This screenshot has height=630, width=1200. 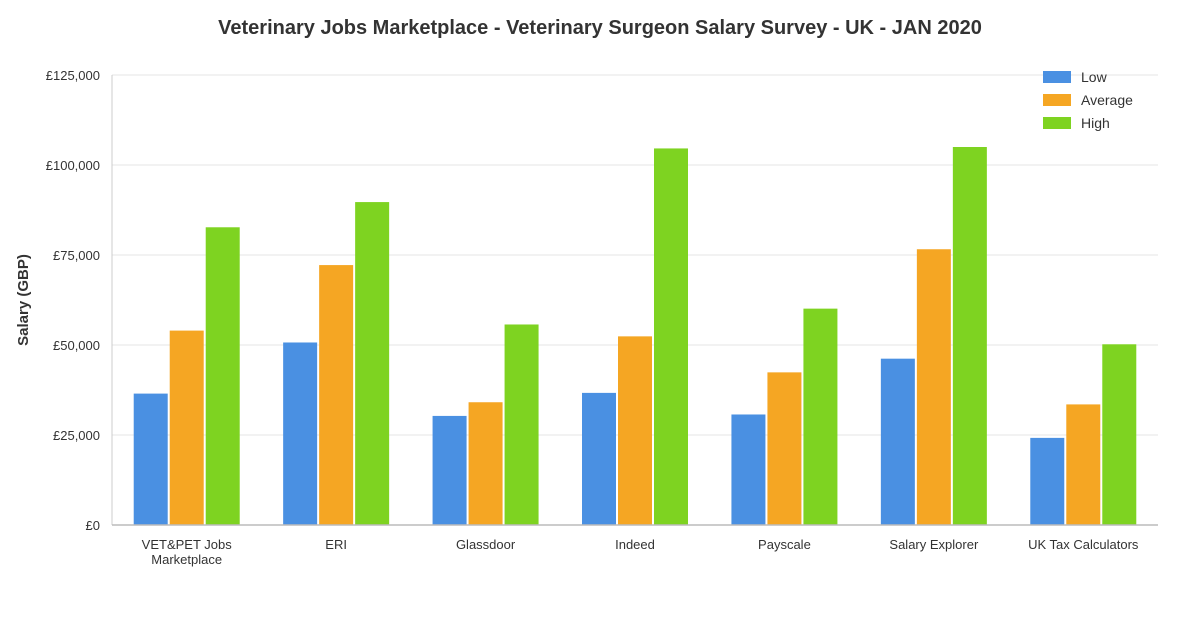 I want to click on x-tick-label: Payscale, so click(x=784, y=544).